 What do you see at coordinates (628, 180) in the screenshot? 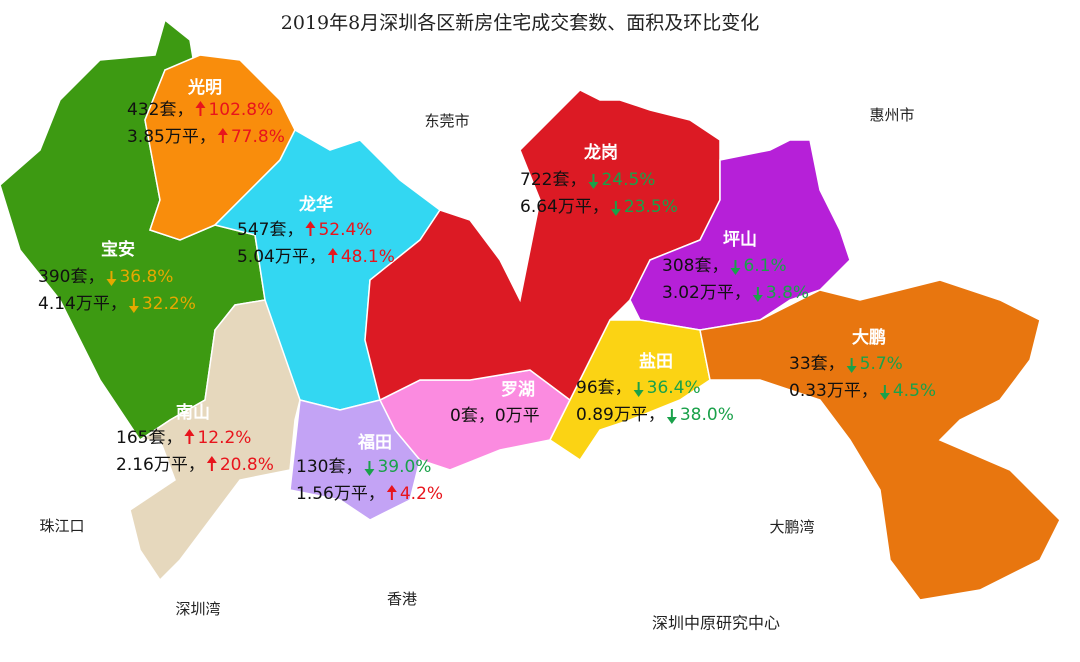
I see `change-text: 24.5%` at bounding box center [628, 180].